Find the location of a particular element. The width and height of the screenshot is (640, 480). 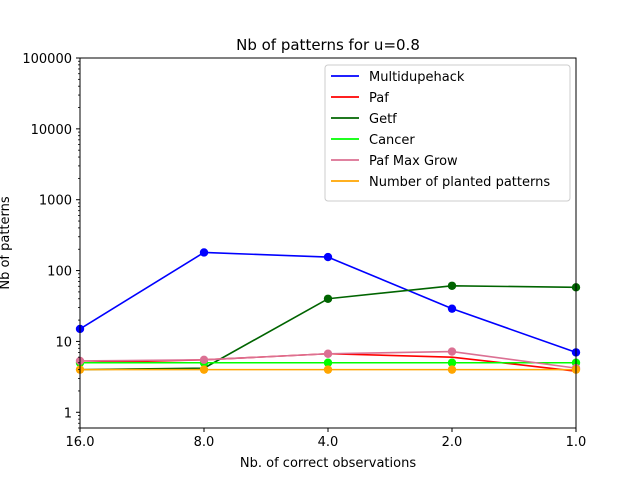

legend-box is located at coordinates (447, 133).